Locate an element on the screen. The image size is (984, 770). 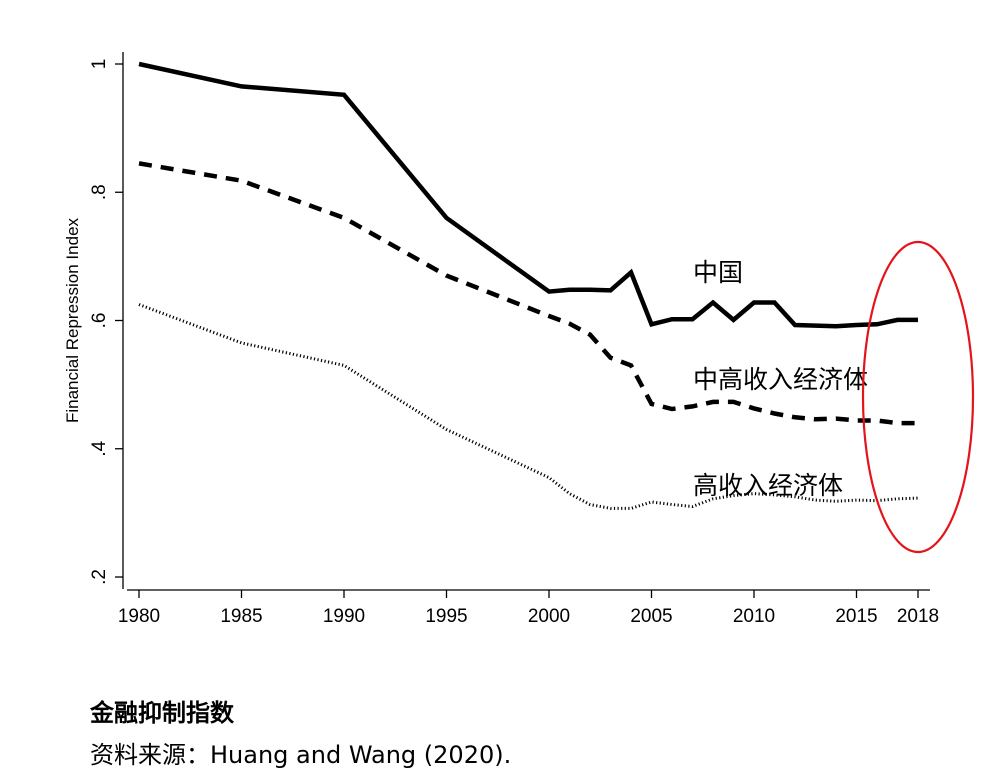
x-tick-label: 2005 is located at coordinates (651, 616).